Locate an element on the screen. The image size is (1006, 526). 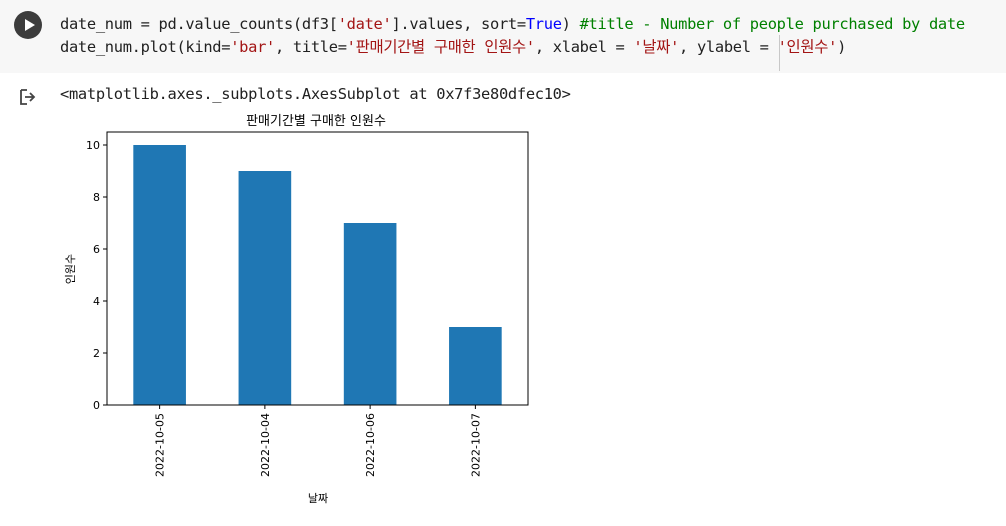
editor-ruler is located at coordinates (779, 53).